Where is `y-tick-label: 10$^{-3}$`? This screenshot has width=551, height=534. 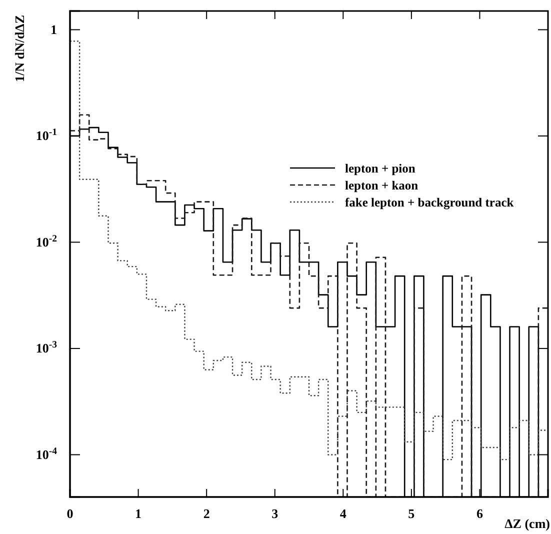
y-tick-label: 10$^{-3}$ is located at coordinates (47, 347).